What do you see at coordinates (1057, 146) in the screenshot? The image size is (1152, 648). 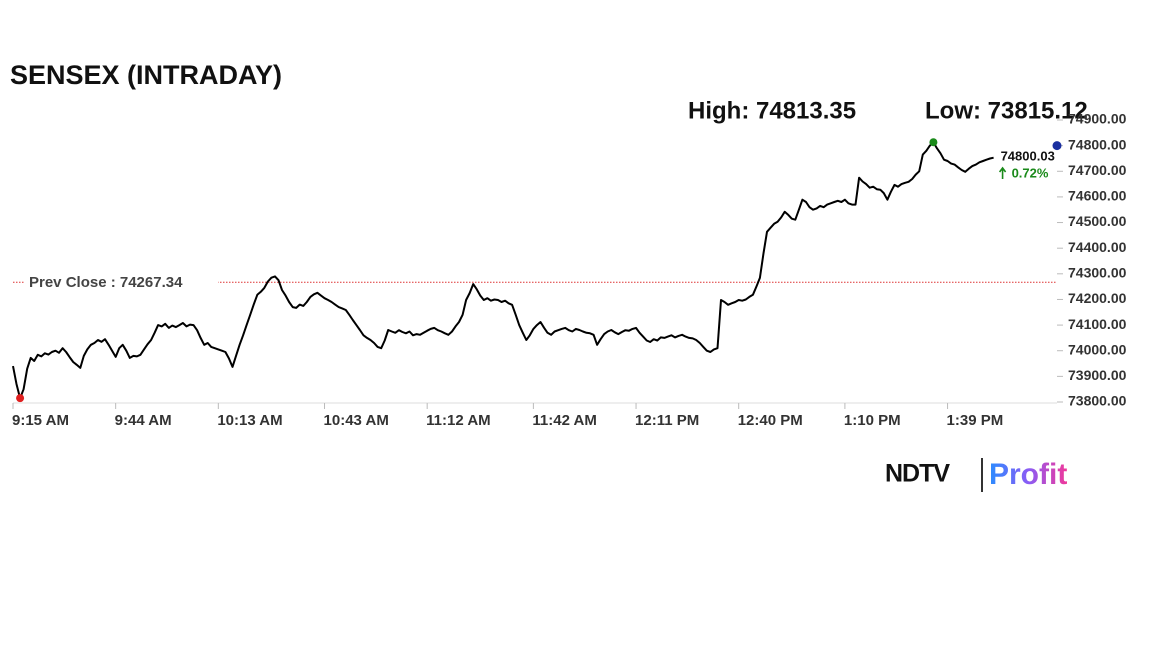 I see `last-marker` at bounding box center [1057, 146].